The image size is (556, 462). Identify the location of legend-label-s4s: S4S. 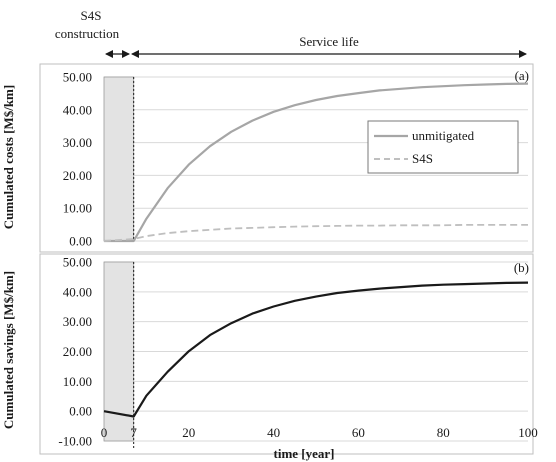
(422, 158).